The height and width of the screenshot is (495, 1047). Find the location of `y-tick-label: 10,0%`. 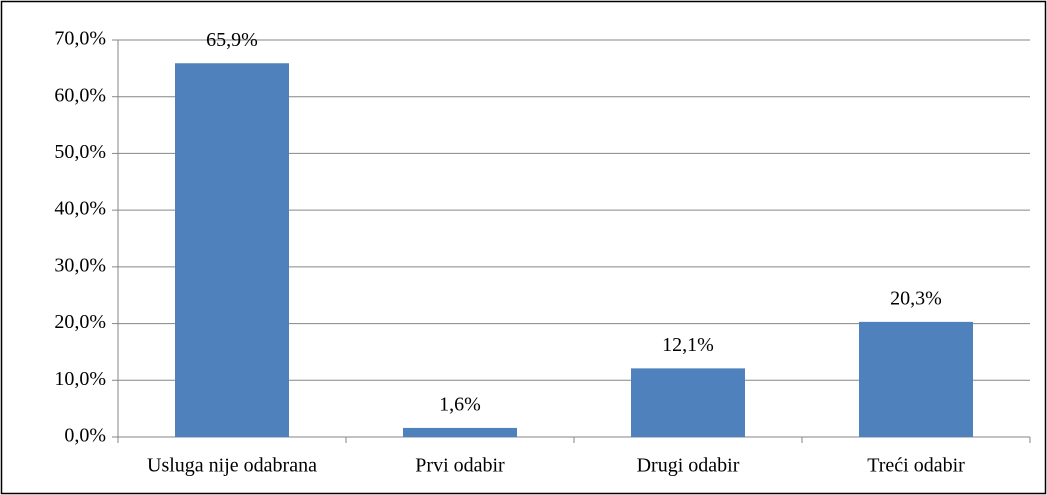

y-tick-label: 10,0% is located at coordinates (80, 379).